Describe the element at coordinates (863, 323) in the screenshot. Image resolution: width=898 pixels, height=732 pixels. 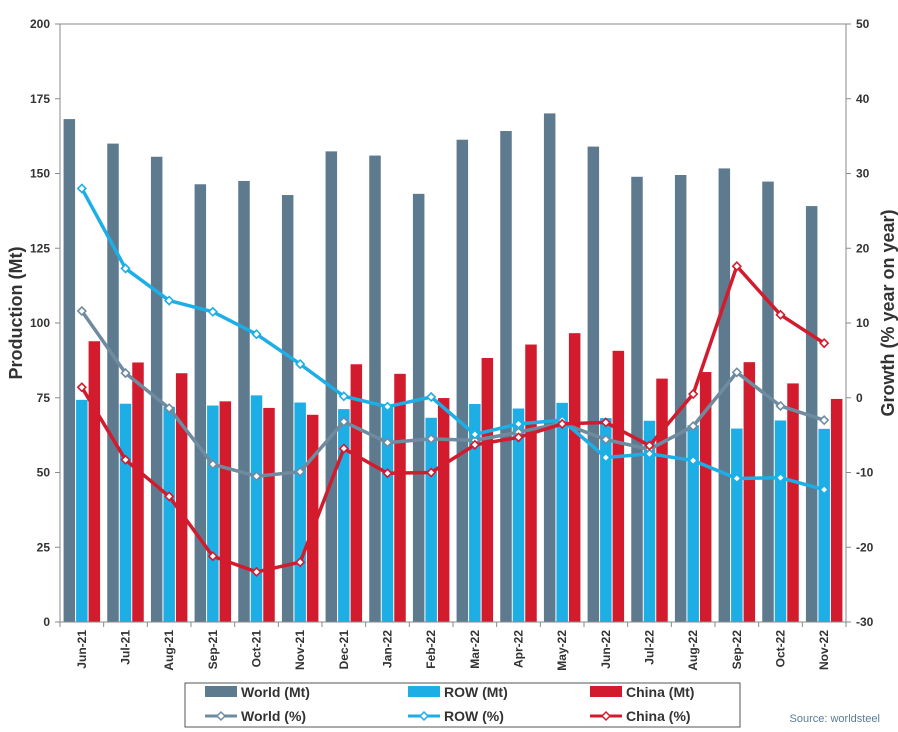
I see `y2-tick-label: 10` at that location.